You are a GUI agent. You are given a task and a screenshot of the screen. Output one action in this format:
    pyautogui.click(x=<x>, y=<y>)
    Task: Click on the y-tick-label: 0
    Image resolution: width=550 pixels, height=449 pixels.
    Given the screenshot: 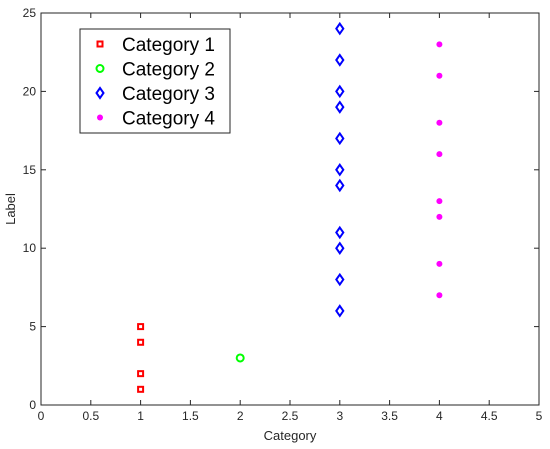 What is the action you would take?
    pyautogui.click(x=32, y=405)
    